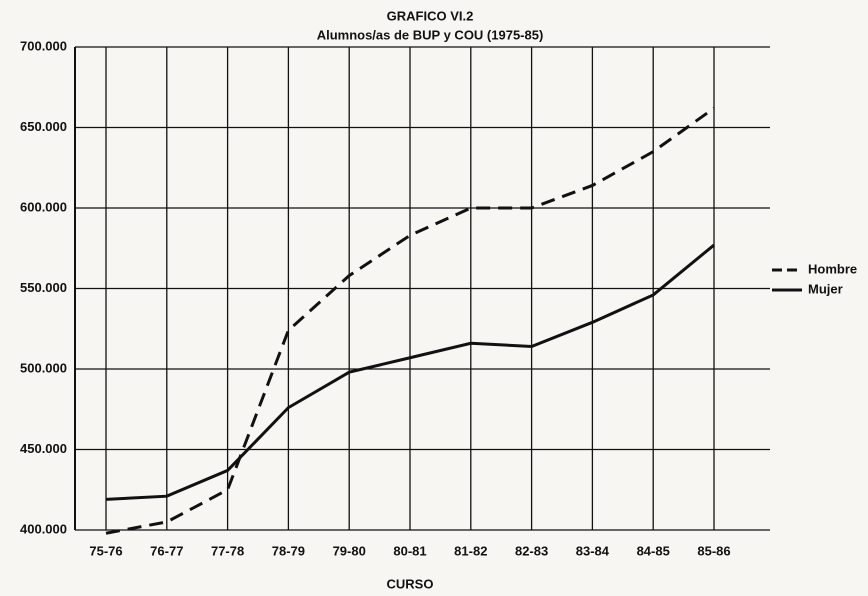 The image size is (868, 596). What do you see at coordinates (166, 550) in the screenshot?
I see `x-tick-label: 76-77` at bounding box center [166, 550].